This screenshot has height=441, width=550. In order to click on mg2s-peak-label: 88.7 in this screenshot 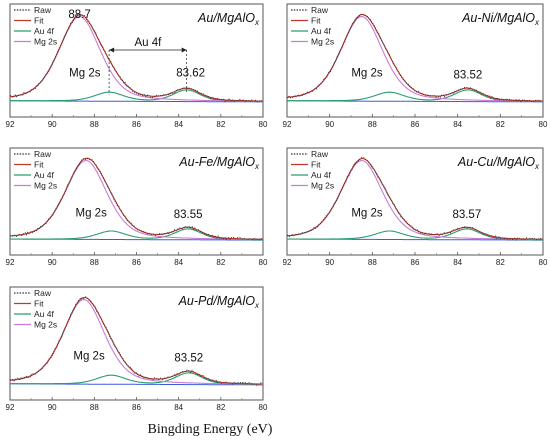, I will do `click(79, 15)`.